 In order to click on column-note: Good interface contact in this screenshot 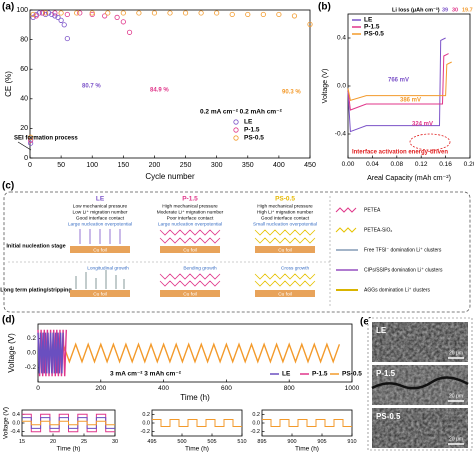, I will do `click(100, 218)`.